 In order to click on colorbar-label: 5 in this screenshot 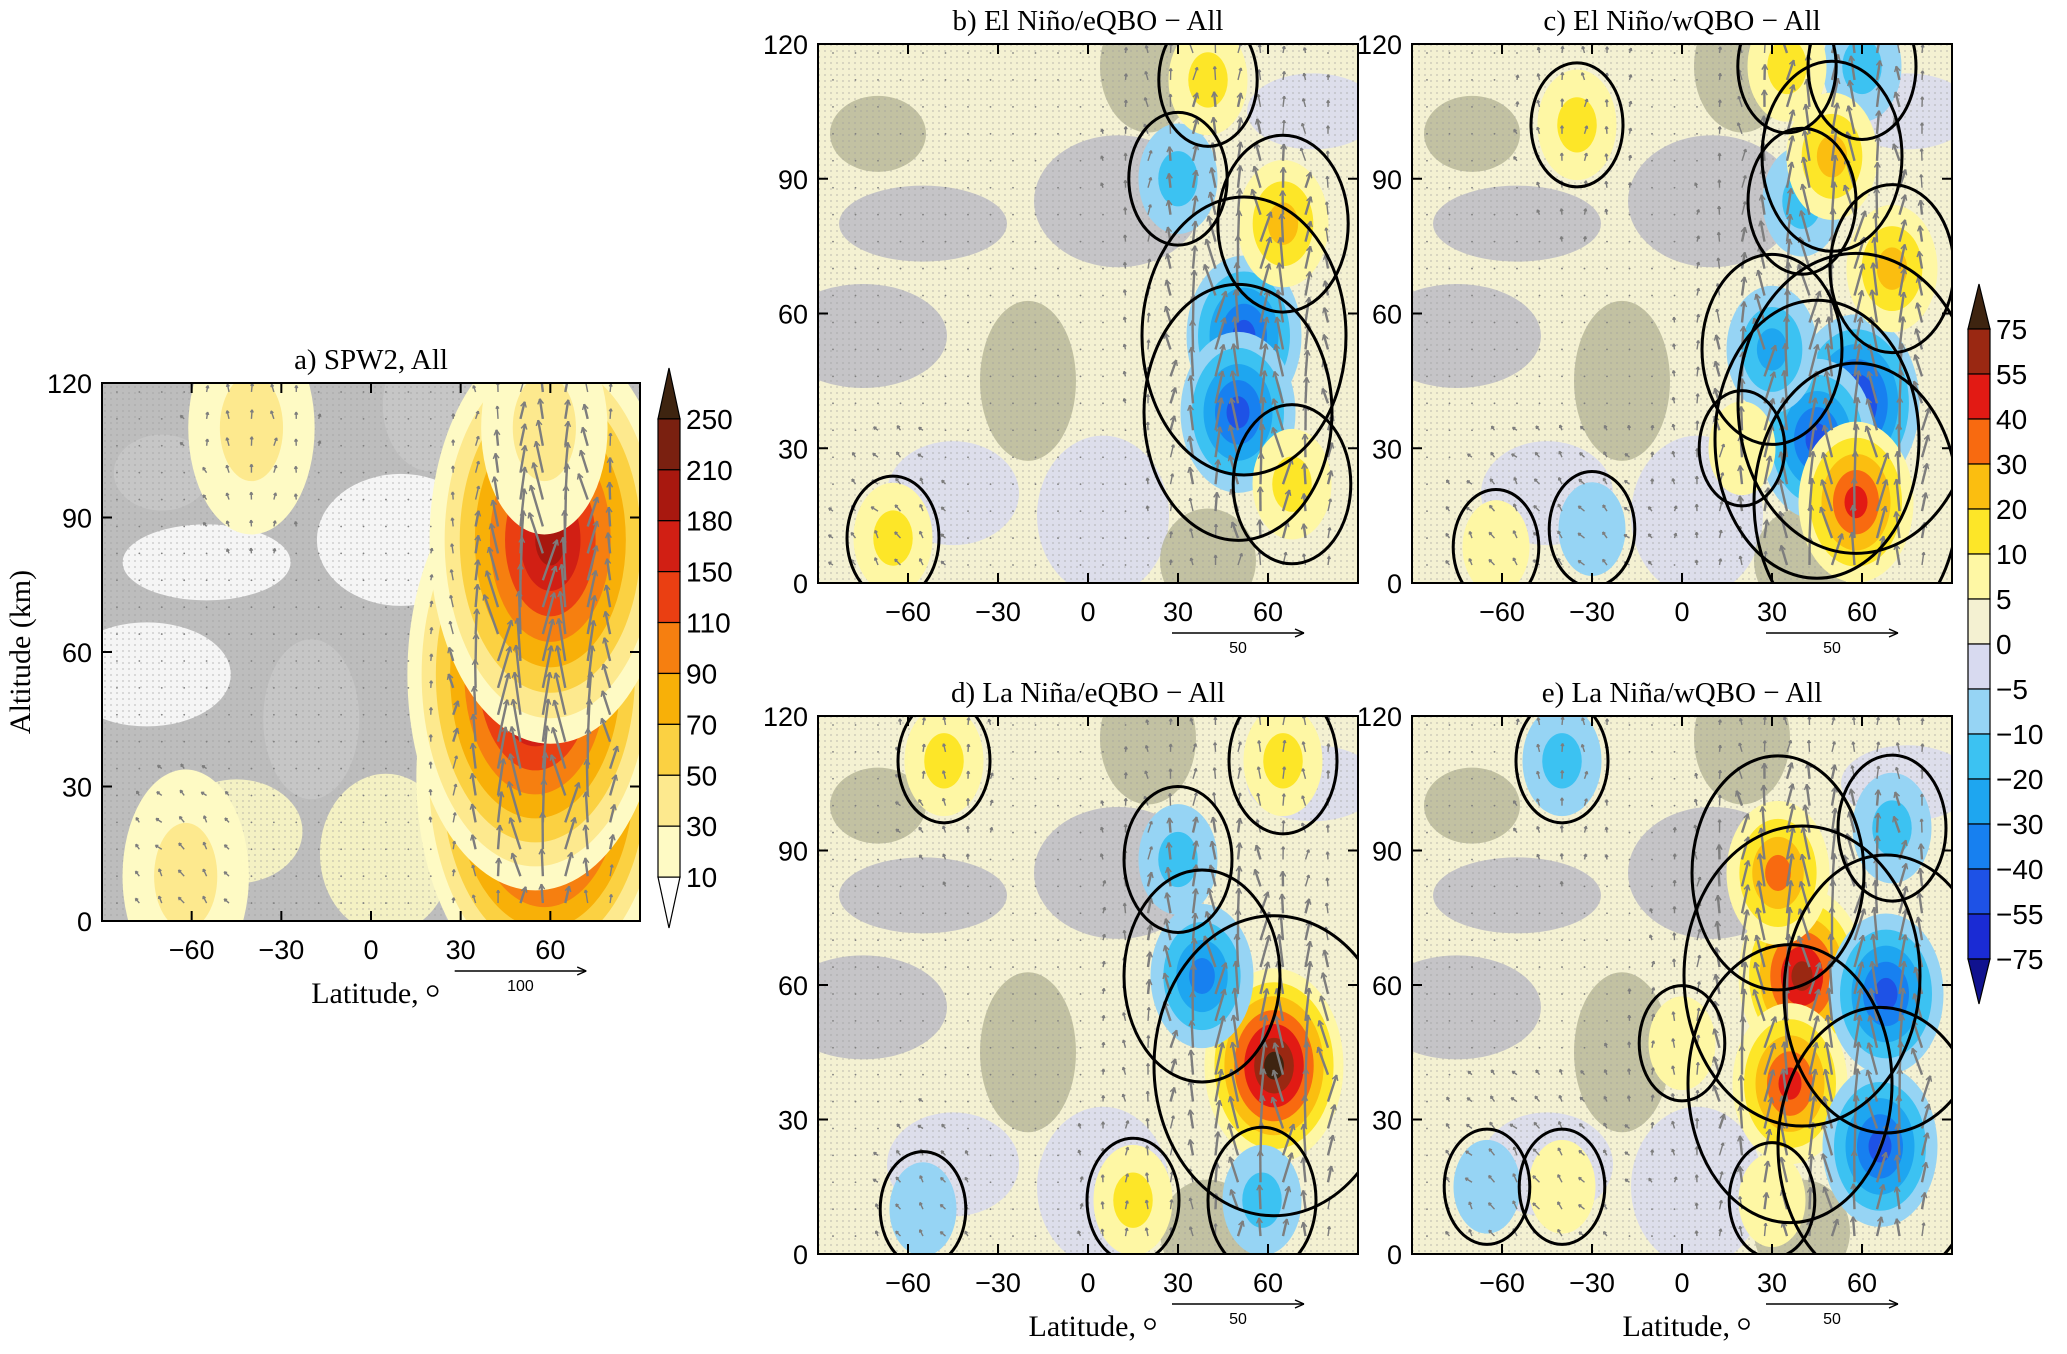, I will do `click(2004, 599)`.